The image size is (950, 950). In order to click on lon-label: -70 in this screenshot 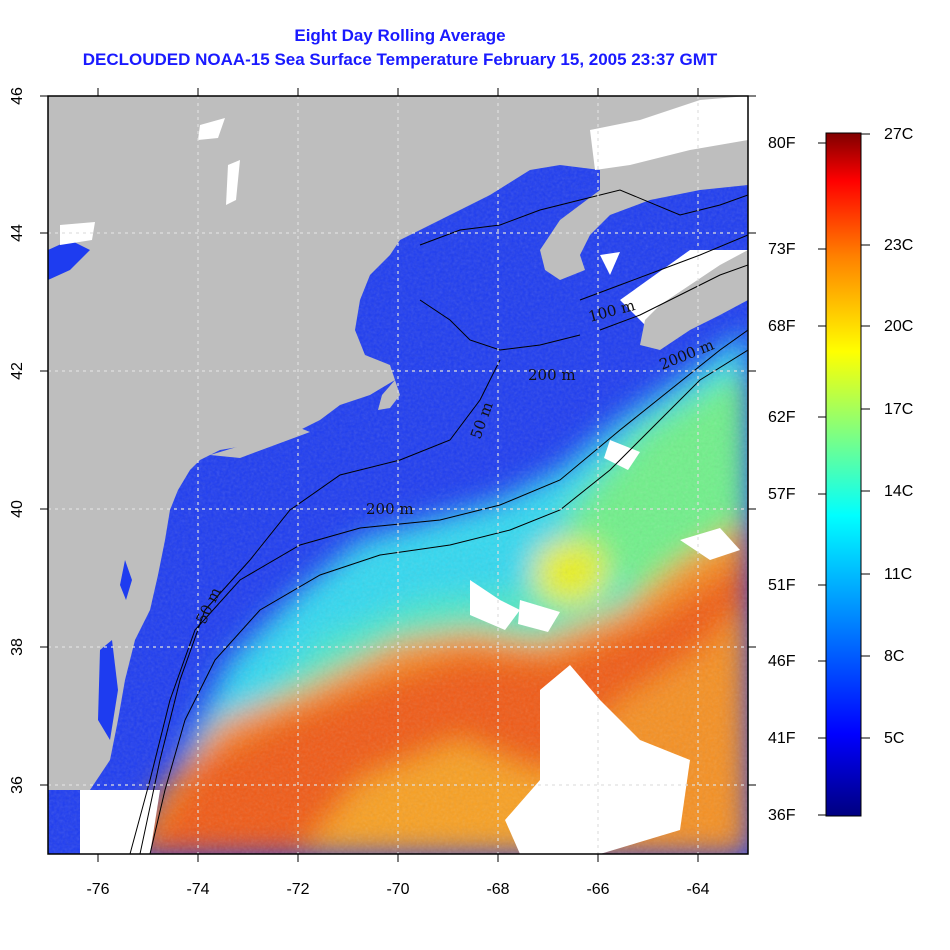, I will do `click(397, 889)`.